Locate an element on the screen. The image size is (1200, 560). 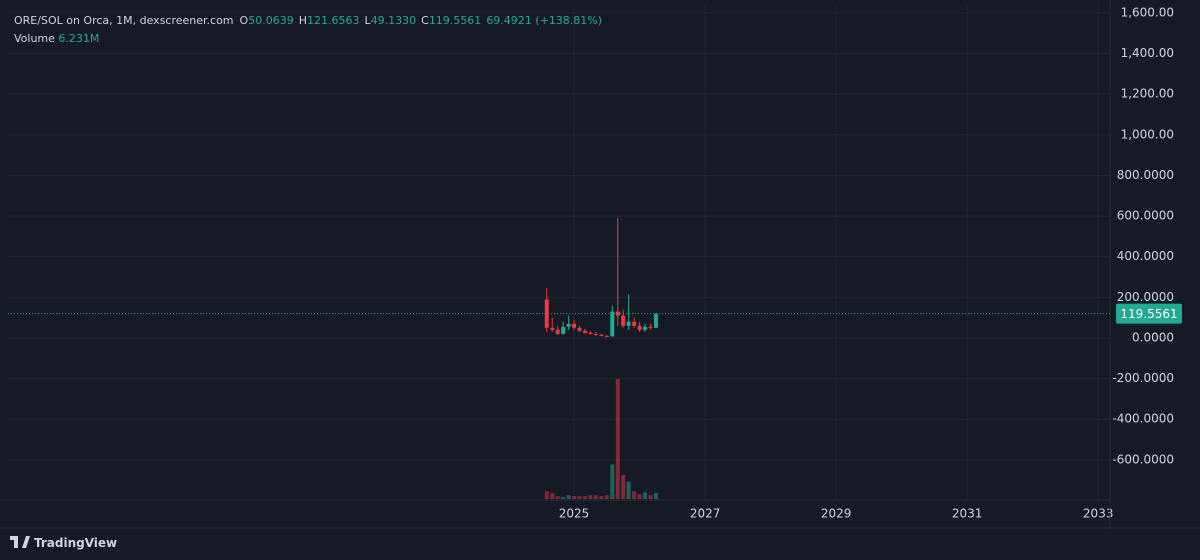
y-tick-label: 1,000.00 is located at coordinates (1147, 134).